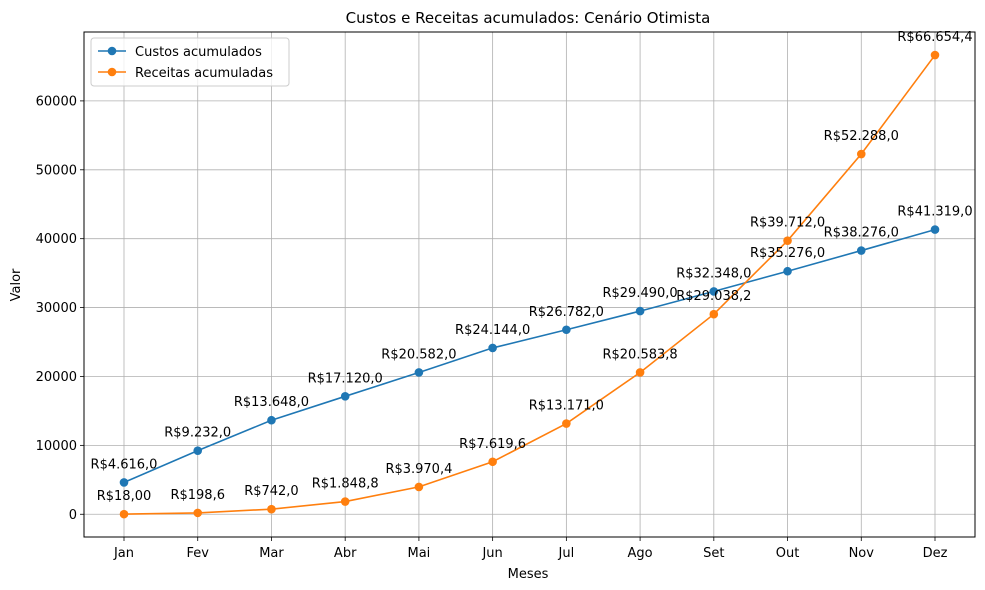  What do you see at coordinates (345, 484) in the screenshot?
I see `data-label: R$1.848,8` at bounding box center [345, 484].